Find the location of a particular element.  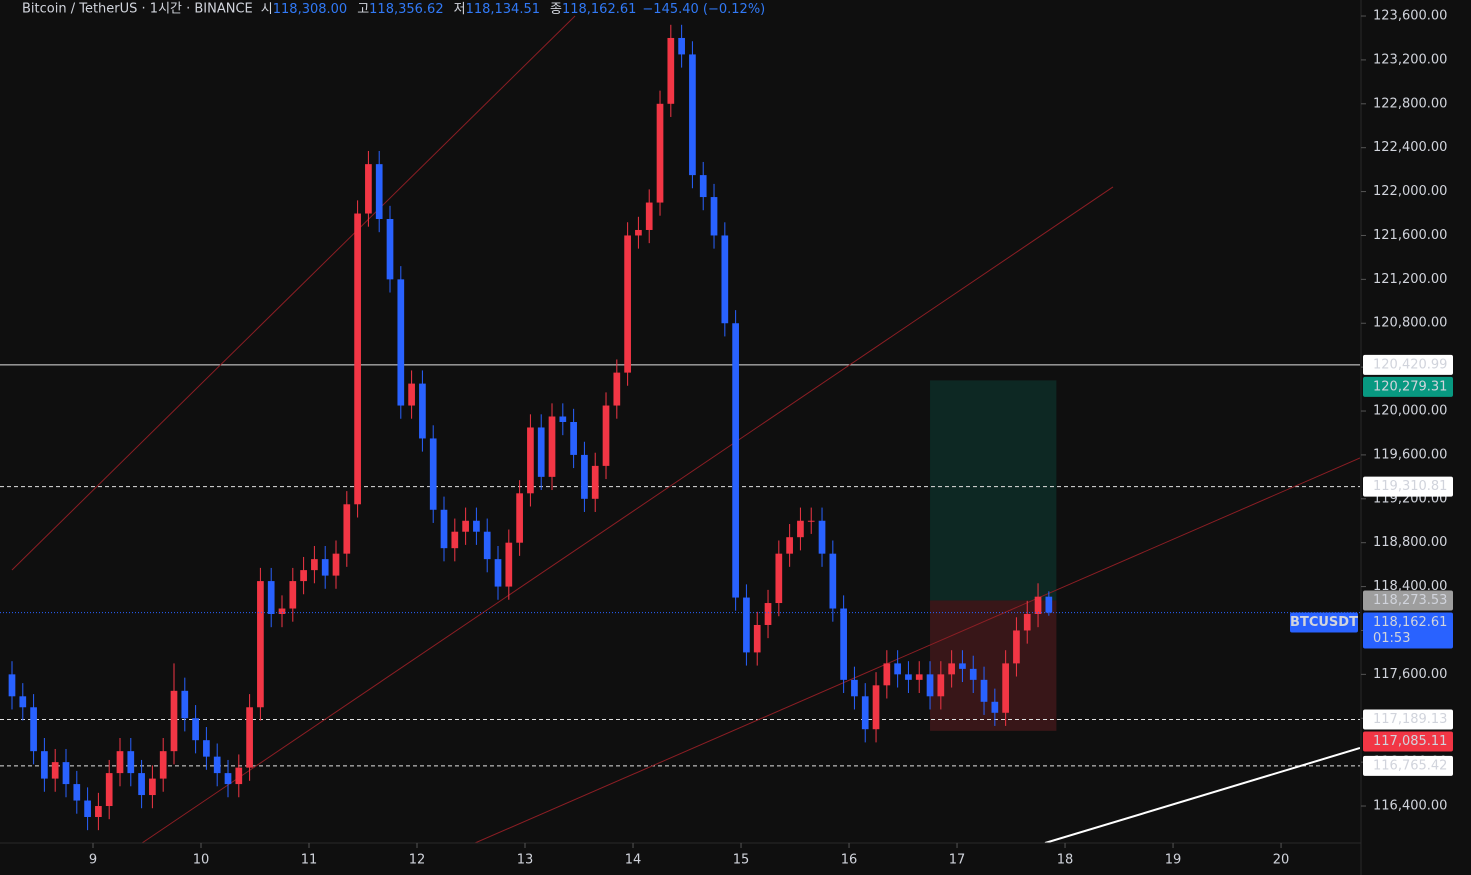

y-tick-label: 121,600.00 is located at coordinates (1410, 235).